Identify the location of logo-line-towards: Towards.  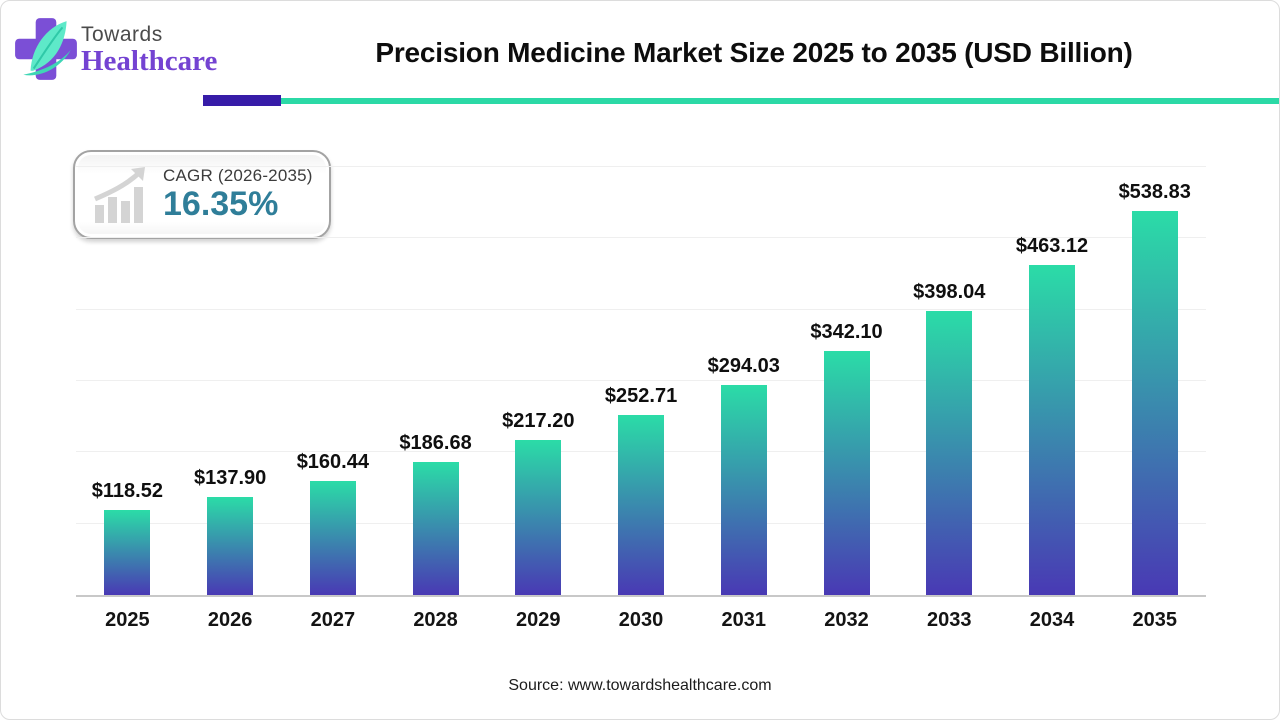
(122, 34).